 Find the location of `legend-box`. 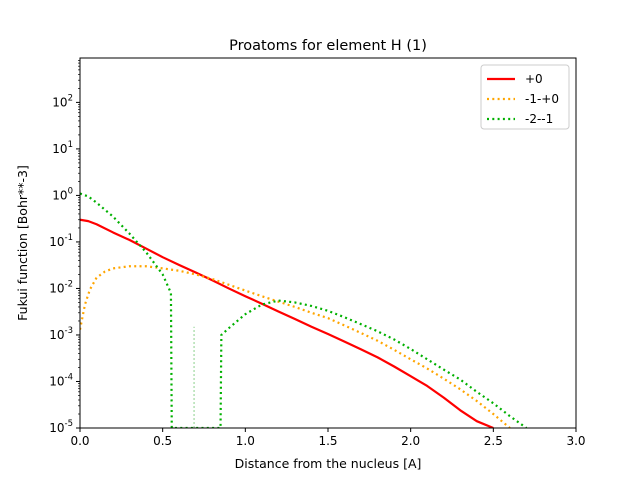

legend-box is located at coordinates (525, 97).